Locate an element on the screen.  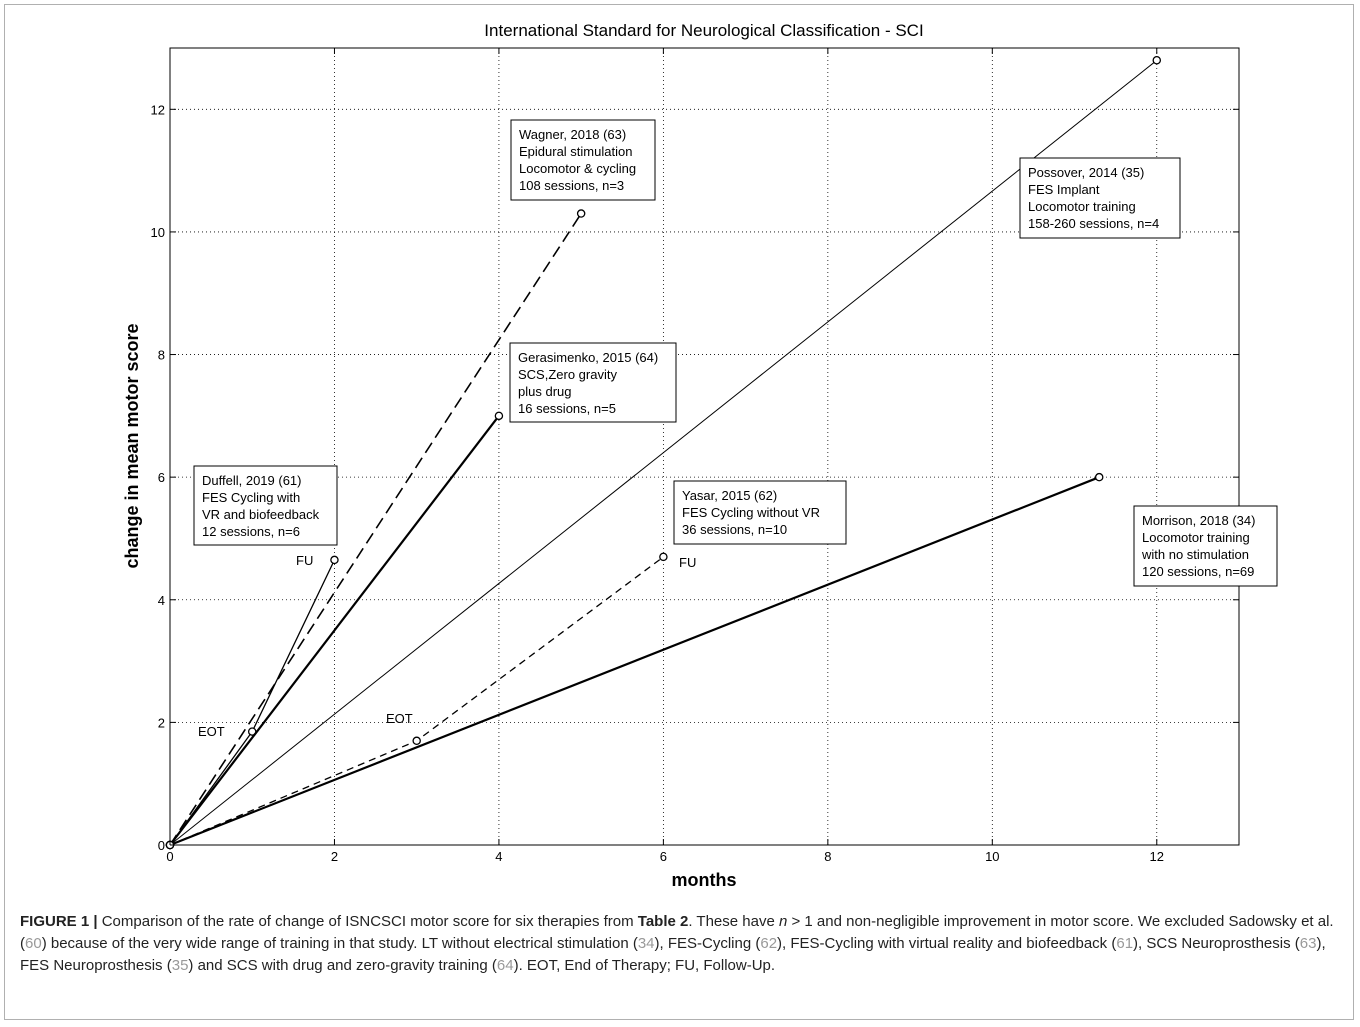
annotation-line: Epidural stimulation is located at coordinates (575, 151).